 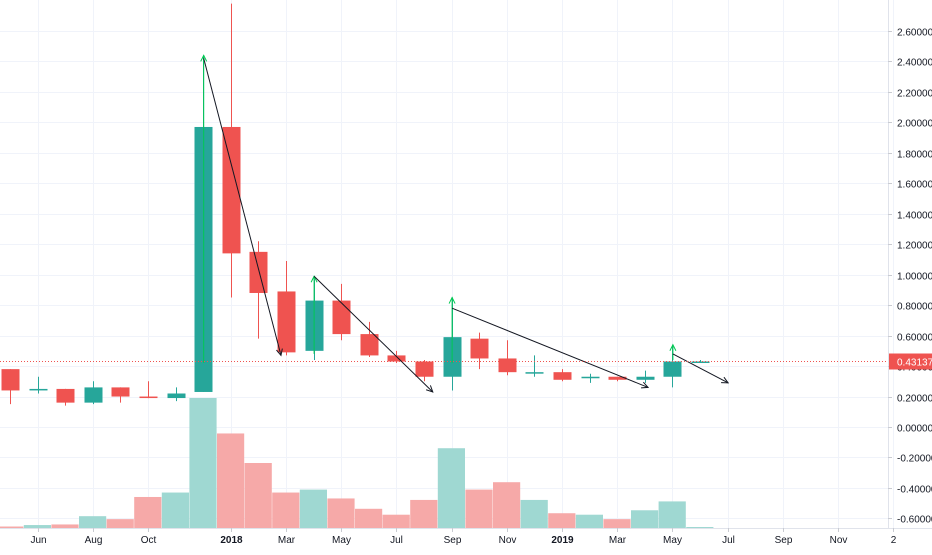 I want to click on time-tick-label: Nov, so click(x=508, y=540).